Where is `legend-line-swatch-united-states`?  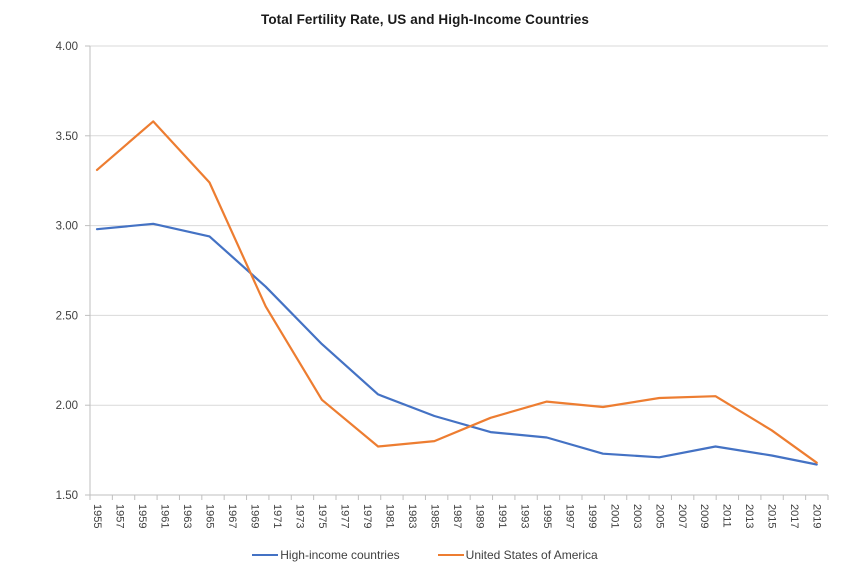
legend-line-swatch-united-states is located at coordinates (450, 555).